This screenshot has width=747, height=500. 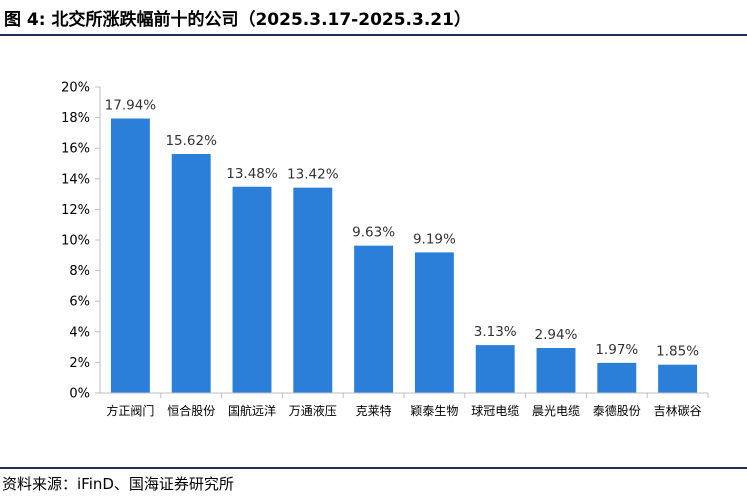 What do you see at coordinates (313, 410) in the screenshot?
I see `x-tick-label: 万通液压` at bounding box center [313, 410].